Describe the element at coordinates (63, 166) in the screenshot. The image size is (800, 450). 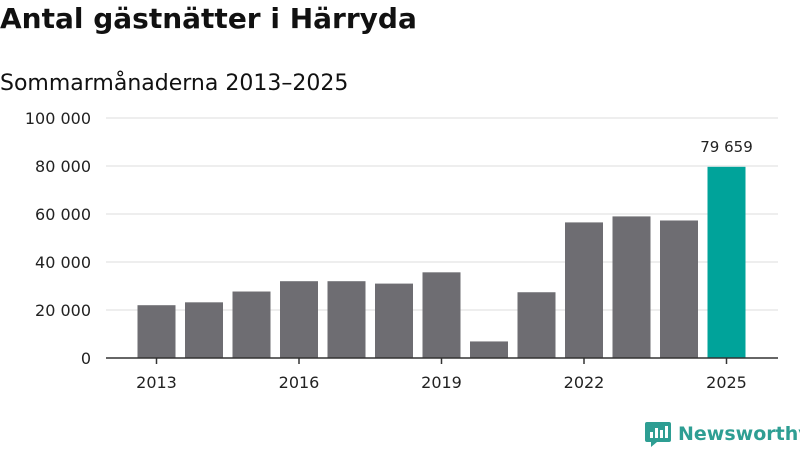
I see `y-tick-label: 80 000` at that location.